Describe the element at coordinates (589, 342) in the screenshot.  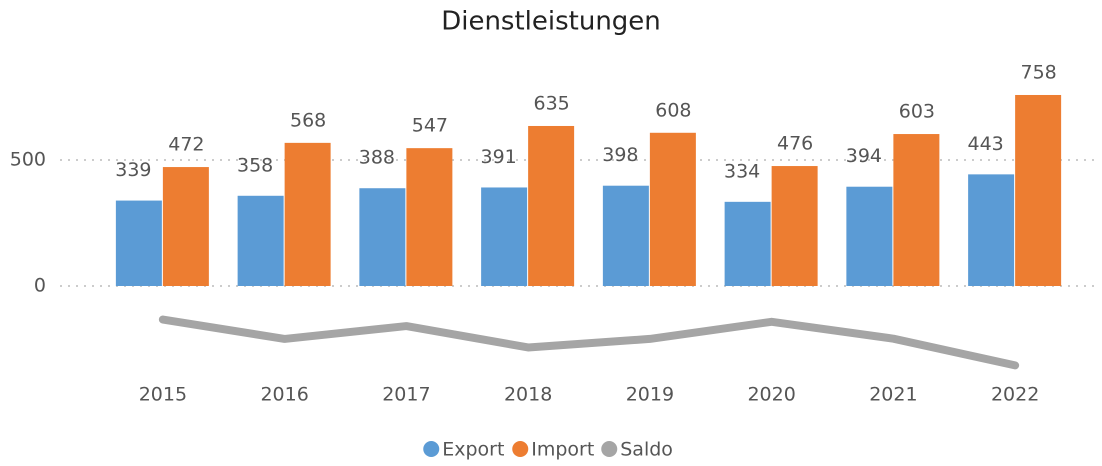
I see `line-series` at that location.